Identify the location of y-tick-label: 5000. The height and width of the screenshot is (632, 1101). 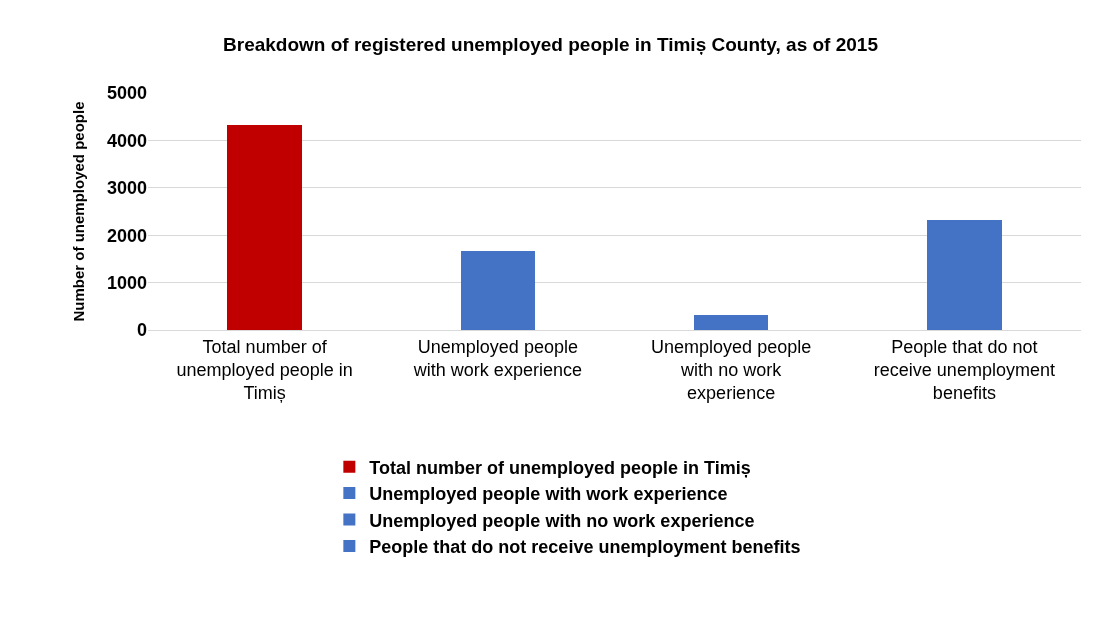
(126, 93).